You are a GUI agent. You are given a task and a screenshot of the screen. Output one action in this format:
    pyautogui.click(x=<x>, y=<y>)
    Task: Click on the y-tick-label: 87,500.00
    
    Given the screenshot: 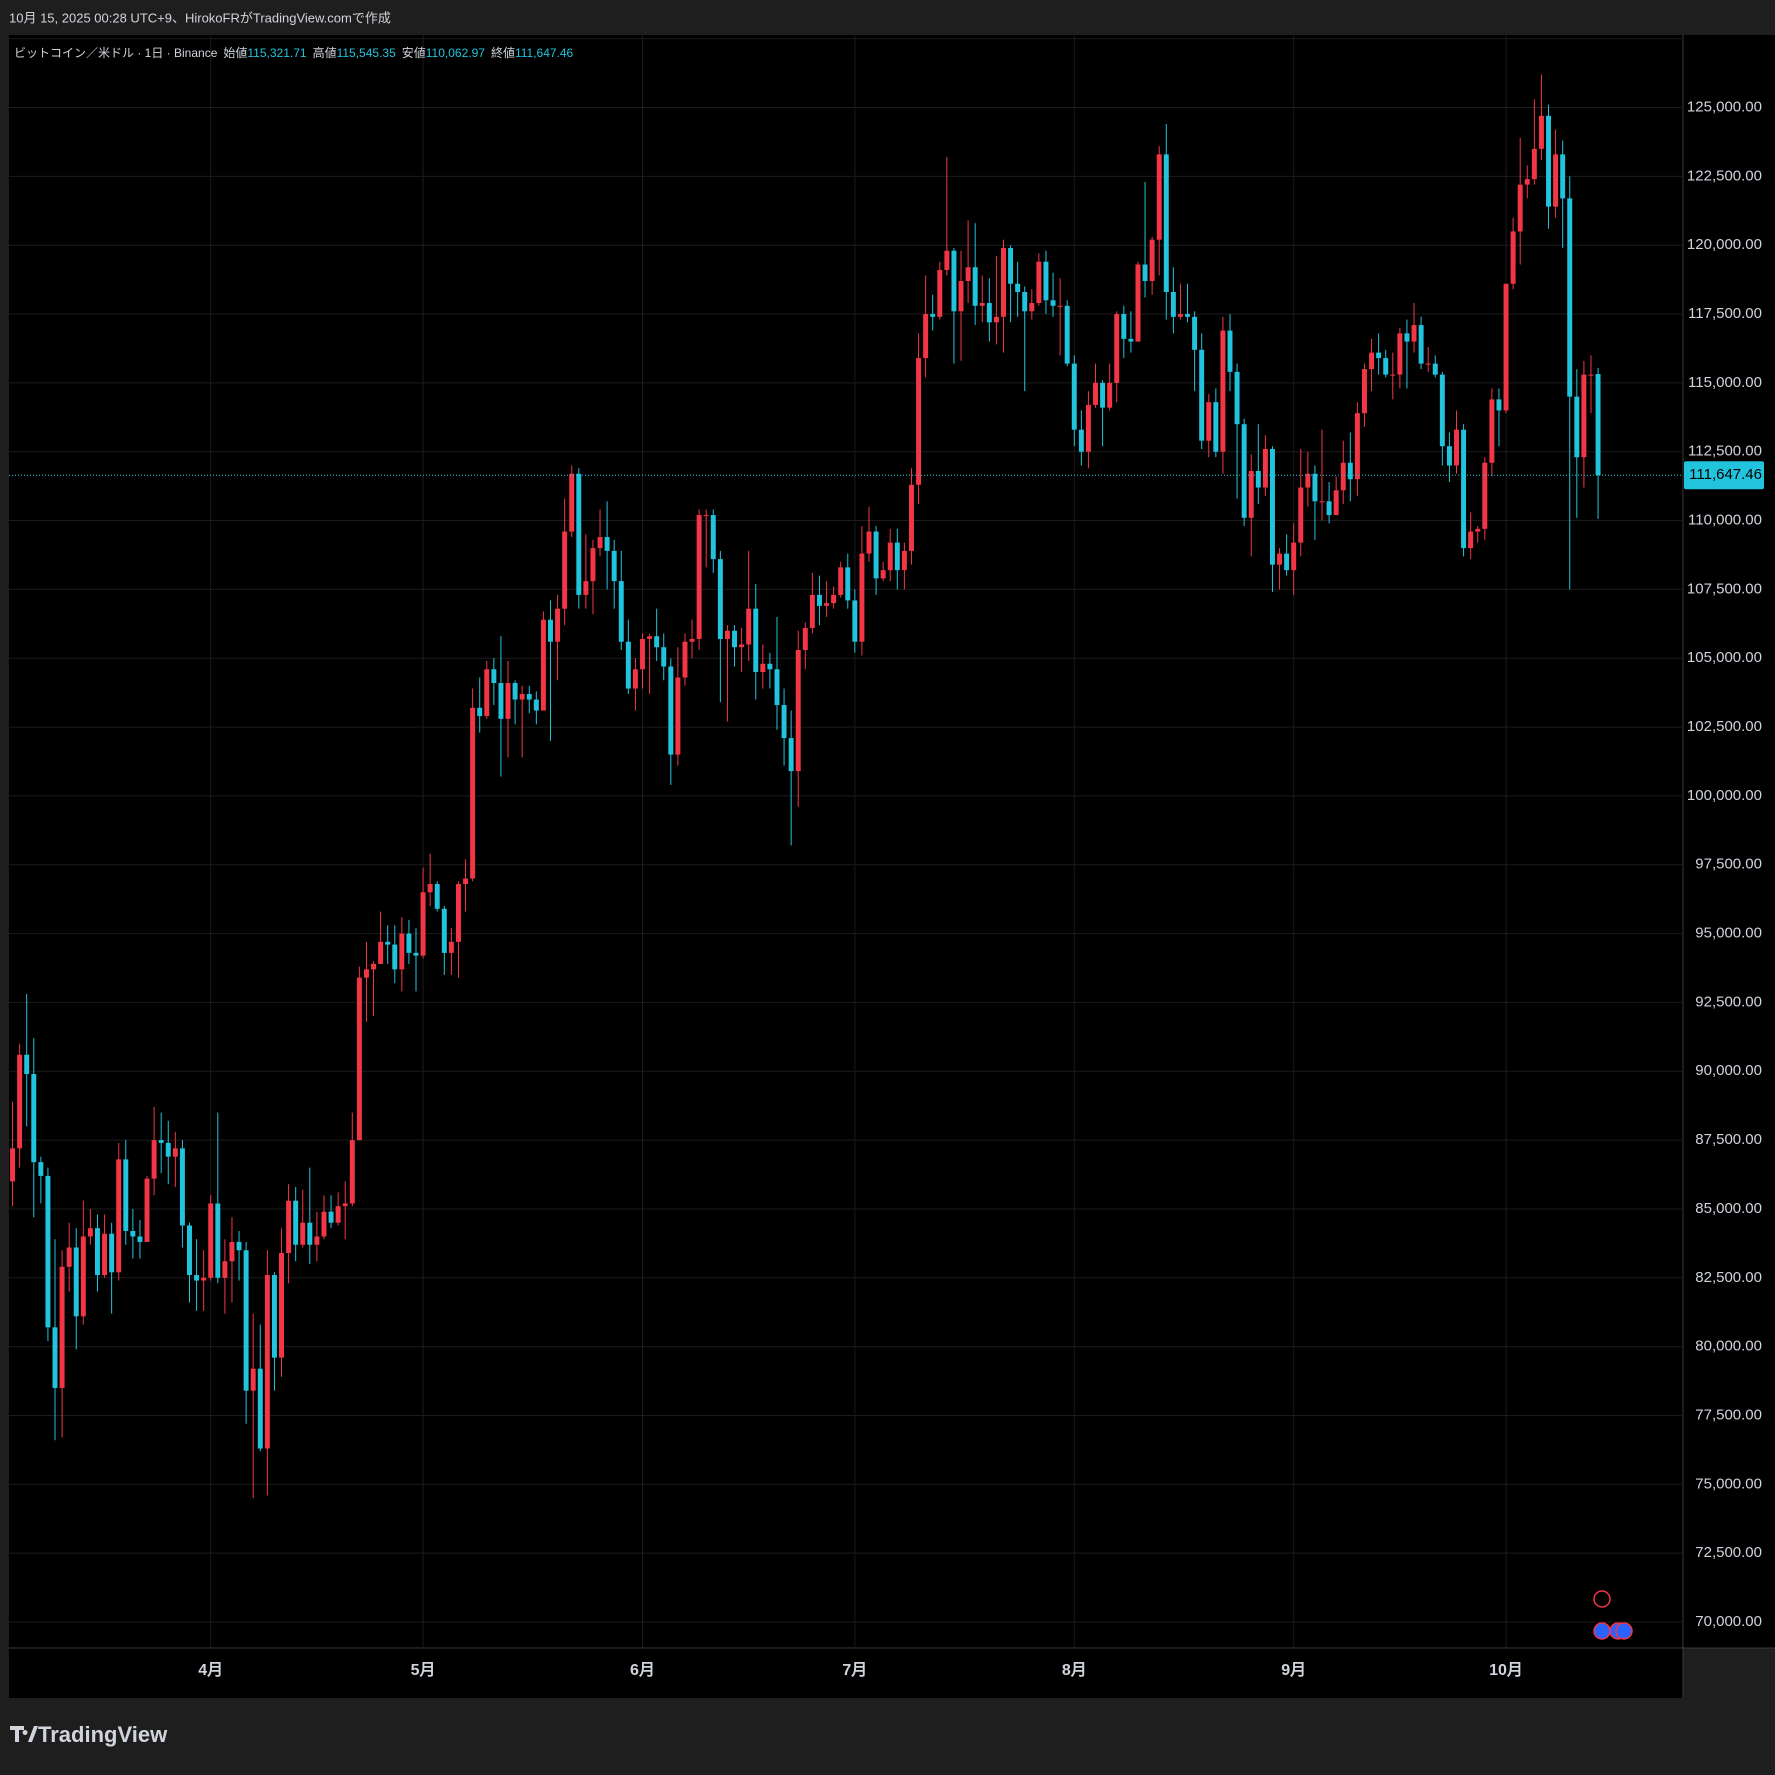 What is the action you would take?
    pyautogui.click(x=1728, y=1139)
    